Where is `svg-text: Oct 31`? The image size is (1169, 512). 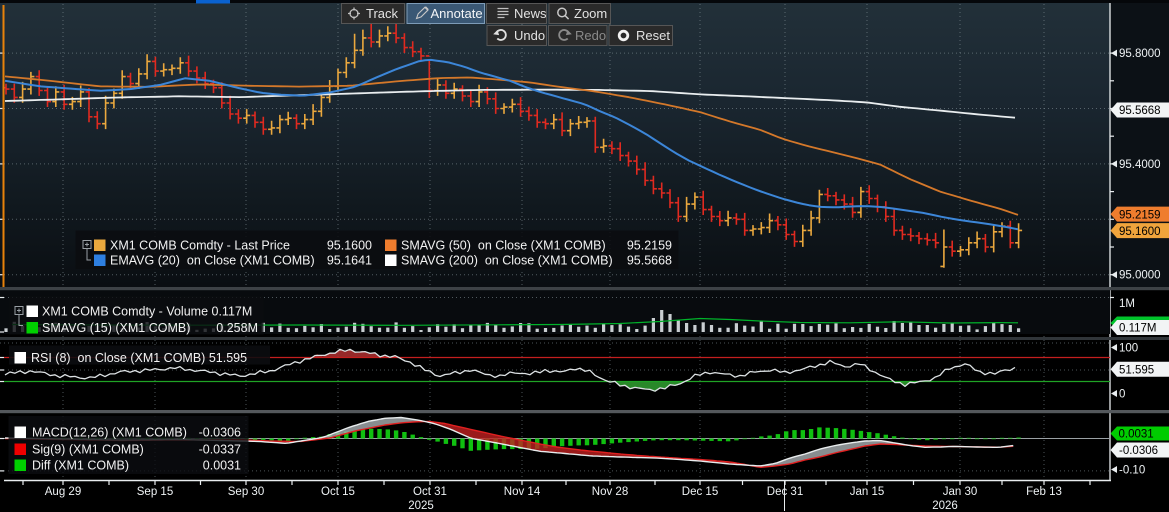 svg-text: Oct 31 is located at coordinates (430, 492).